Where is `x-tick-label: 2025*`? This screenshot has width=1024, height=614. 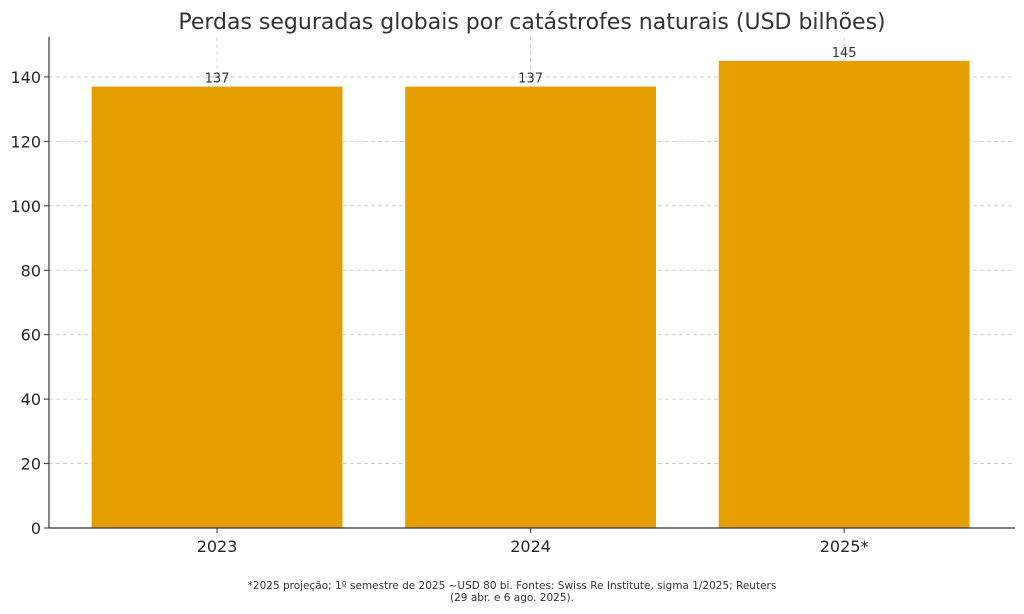 x-tick-label: 2025* is located at coordinates (844, 546).